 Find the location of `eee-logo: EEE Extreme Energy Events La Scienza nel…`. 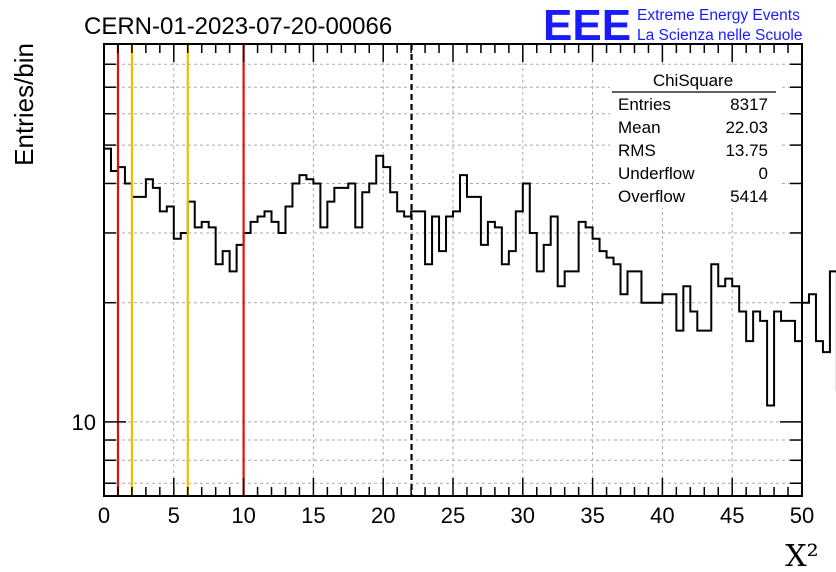

eee-logo: EEE Extreme Energy Events La Scienza nel… is located at coordinates (672, 25).